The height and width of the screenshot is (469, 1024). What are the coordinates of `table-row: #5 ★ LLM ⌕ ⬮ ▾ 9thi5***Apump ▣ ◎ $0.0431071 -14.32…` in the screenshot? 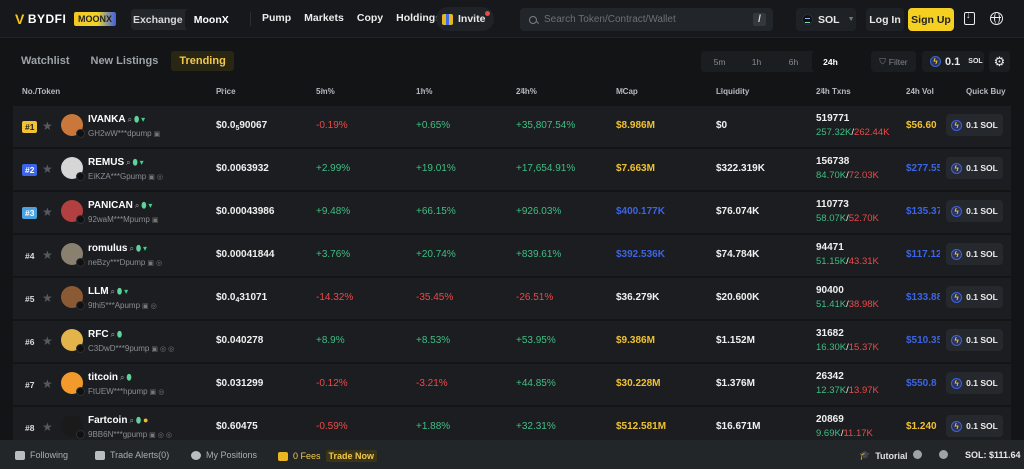 It's located at (512, 298).